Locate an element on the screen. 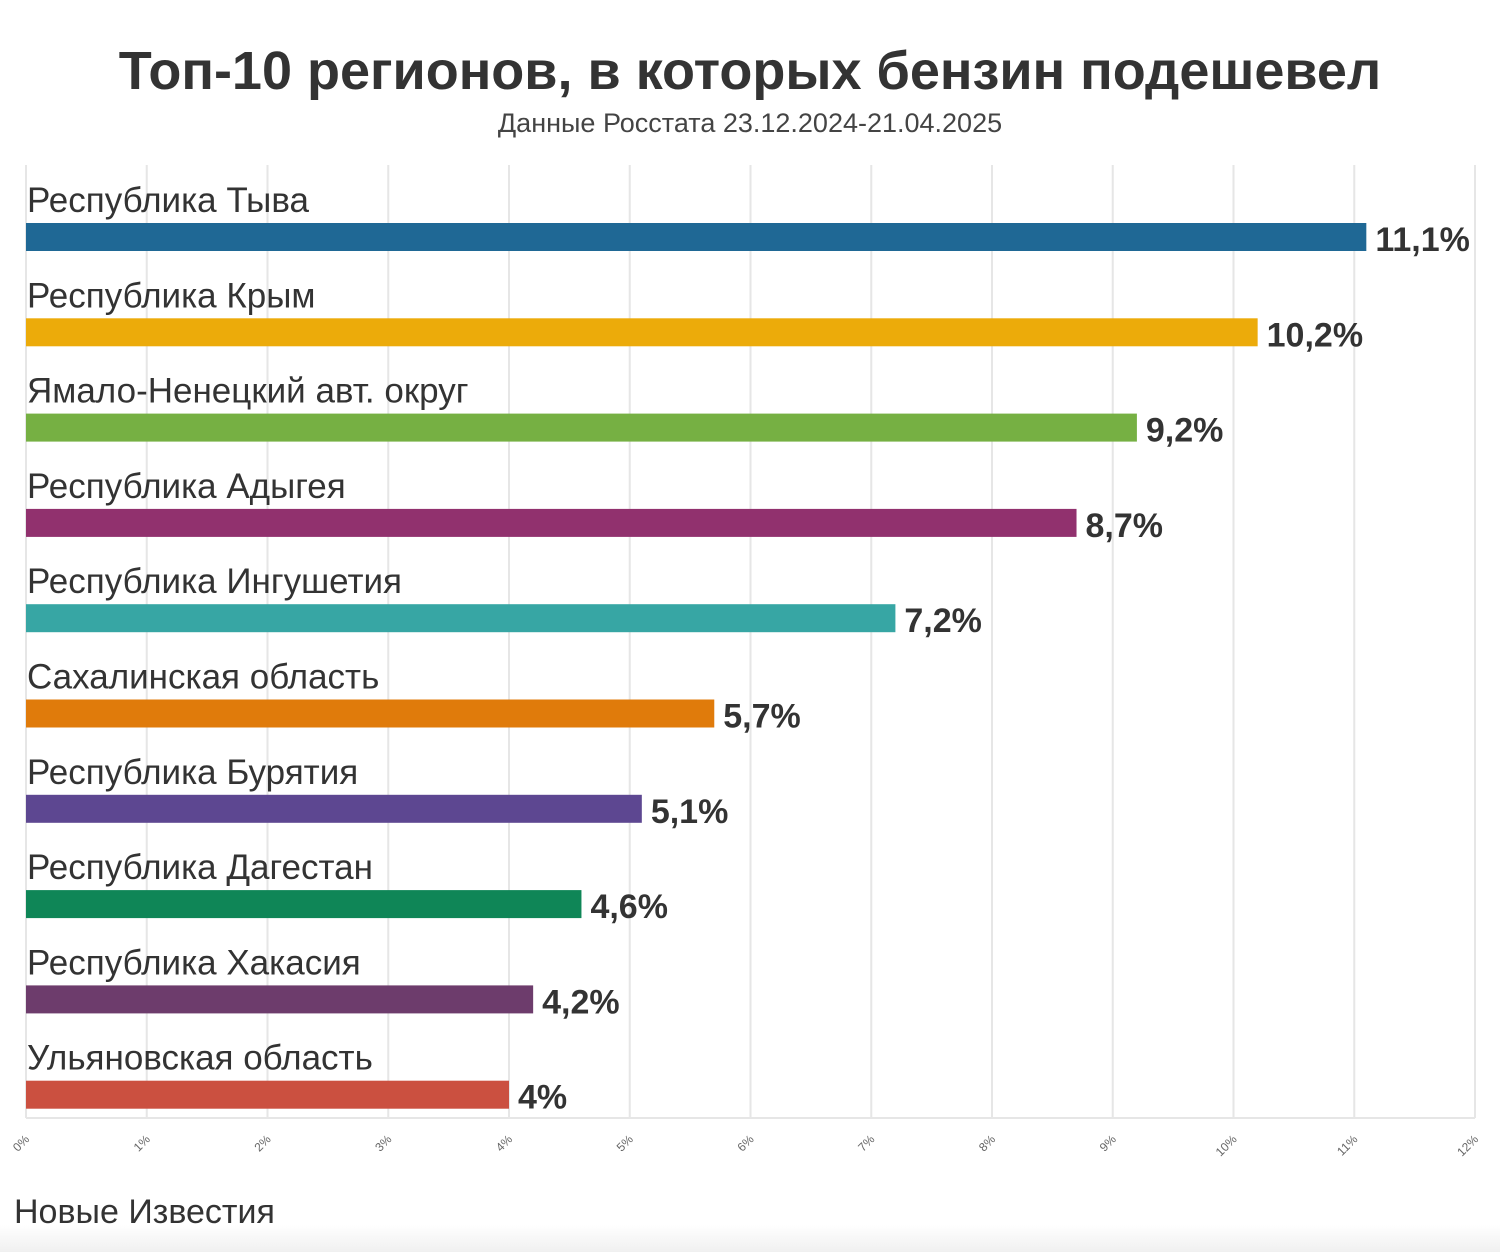  x-tick-label: 0% is located at coordinates (21, 1143).